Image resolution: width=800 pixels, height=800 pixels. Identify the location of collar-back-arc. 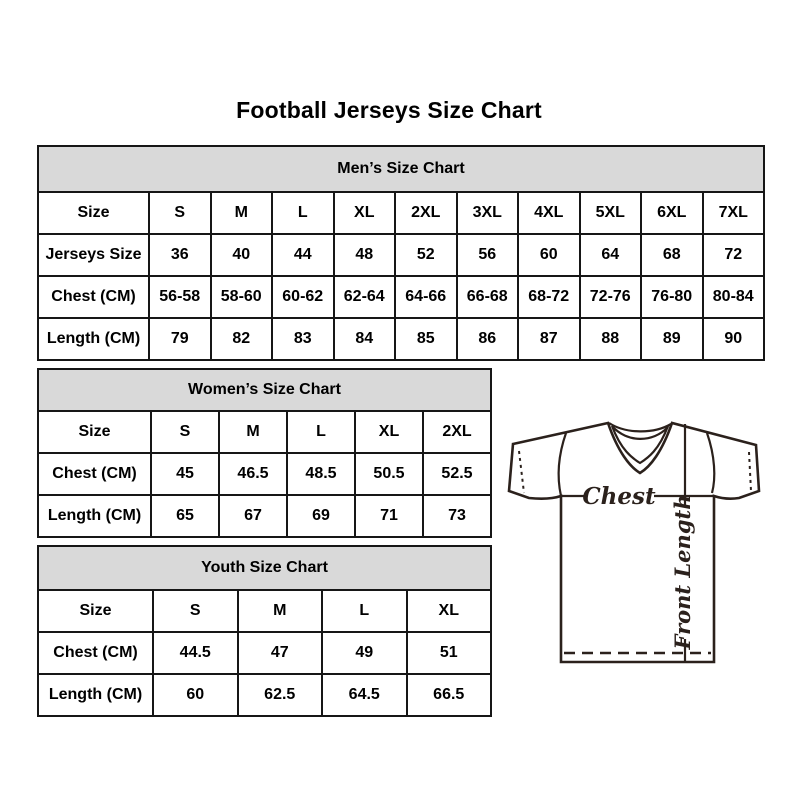
(640, 427).